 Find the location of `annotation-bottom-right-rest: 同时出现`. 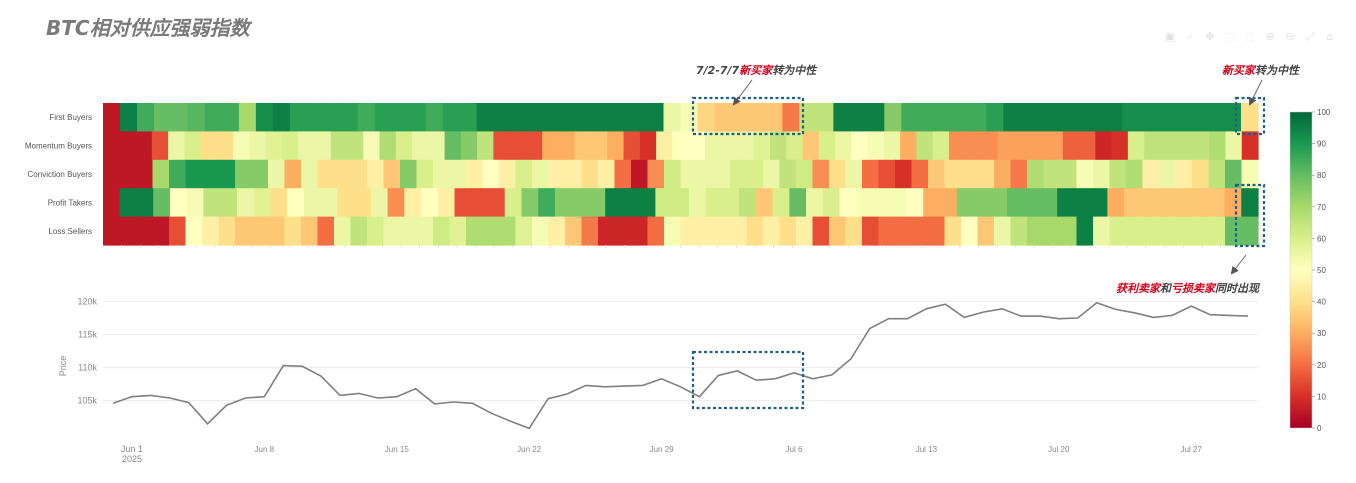

annotation-bottom-right-rest: 同时出现 is located at coordinates (1238, 288).